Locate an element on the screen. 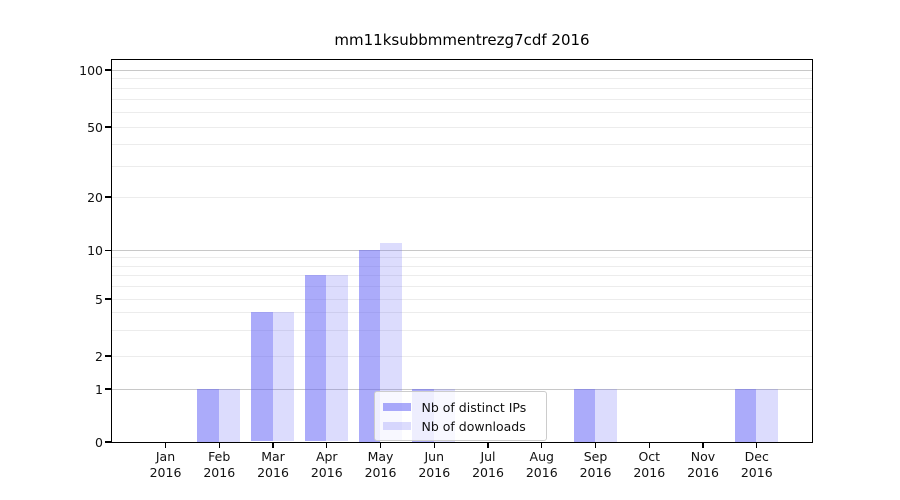  x-tick-month: Mar is located at coordinates (273, 456).